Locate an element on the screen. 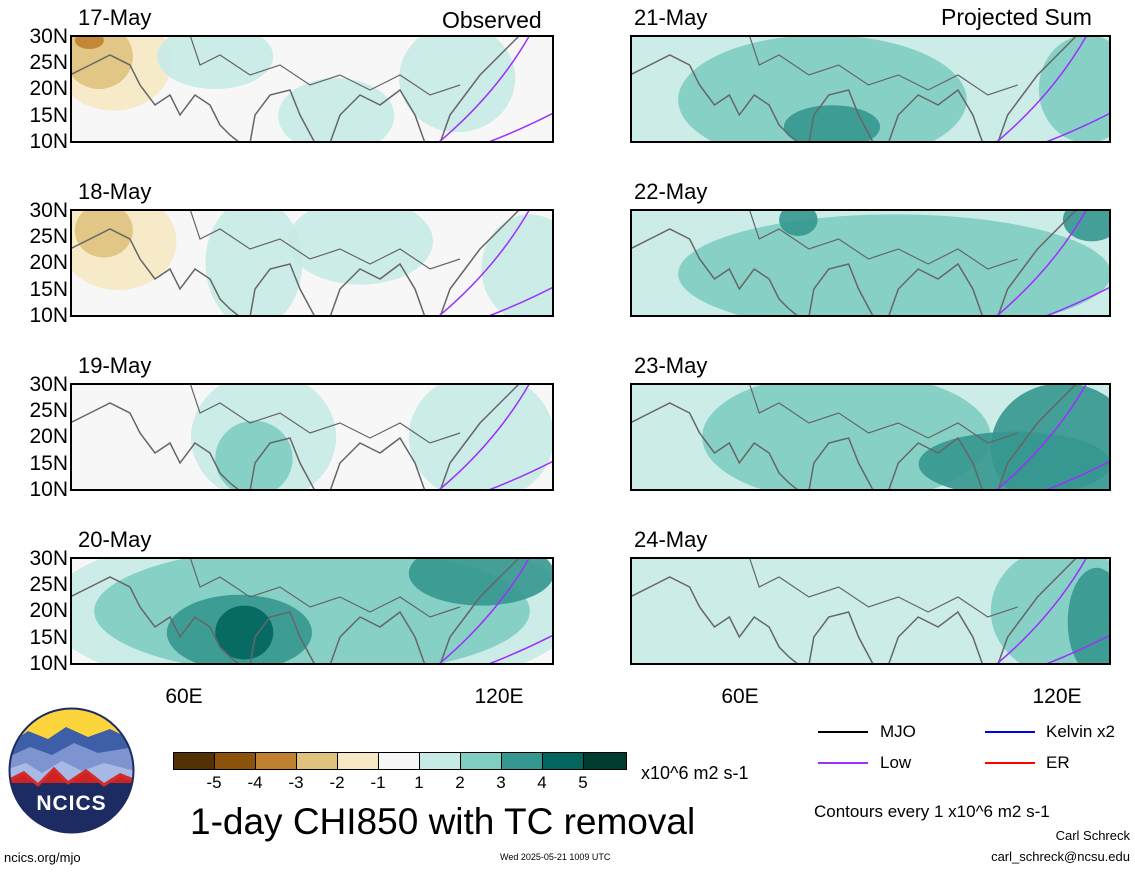 This screenshot has height=872, width=1135. lon-label-60e-right: 60E is located at coordinates (740, 696).